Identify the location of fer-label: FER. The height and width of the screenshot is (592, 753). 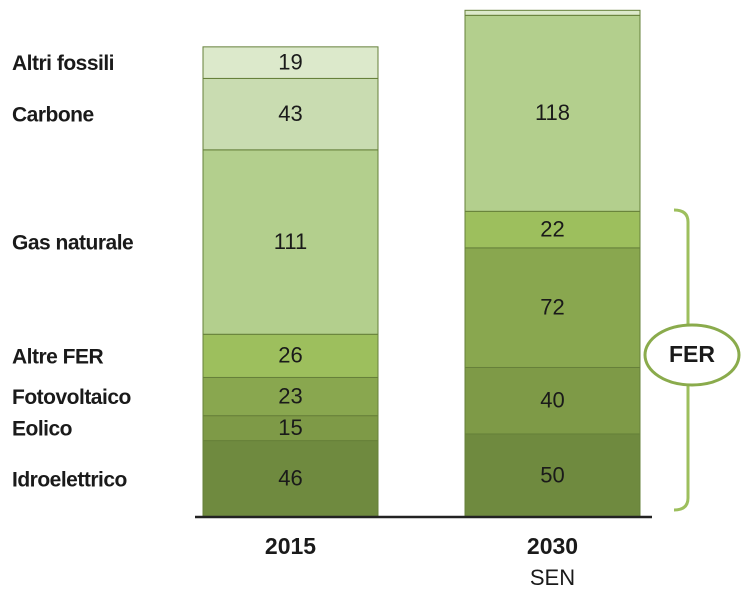
(692, 354).